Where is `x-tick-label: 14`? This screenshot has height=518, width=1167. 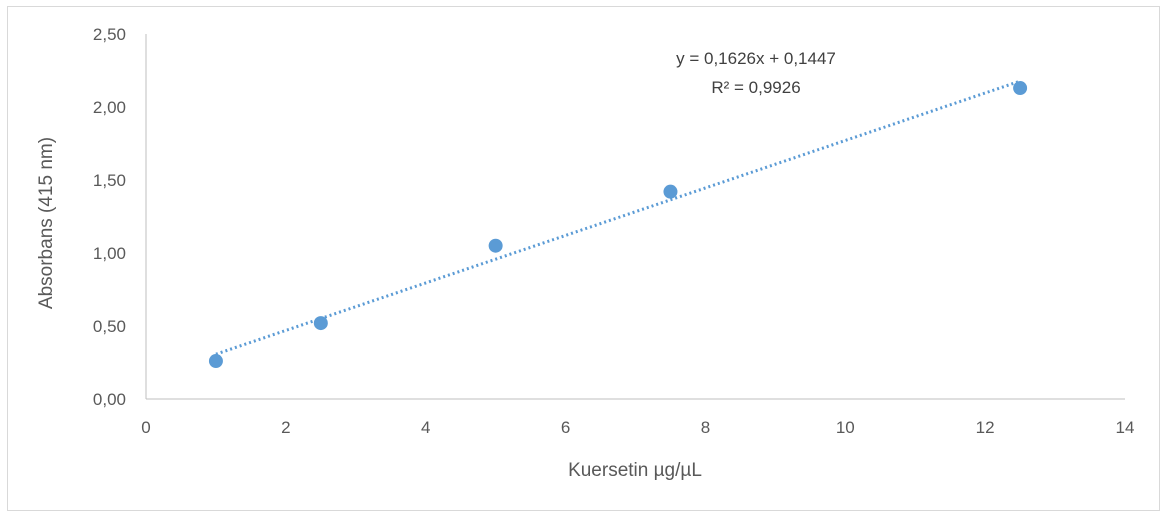
x-tick-label: 14 is located at coordinates (1125, 427).